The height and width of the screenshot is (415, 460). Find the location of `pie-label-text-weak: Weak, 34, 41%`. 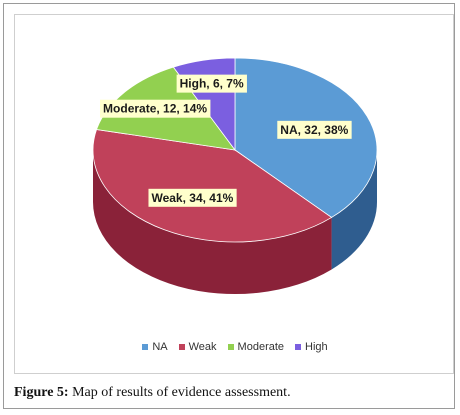

pie-label-text-weak: Weak, 34, 41% is located at coordinates (192, 198).